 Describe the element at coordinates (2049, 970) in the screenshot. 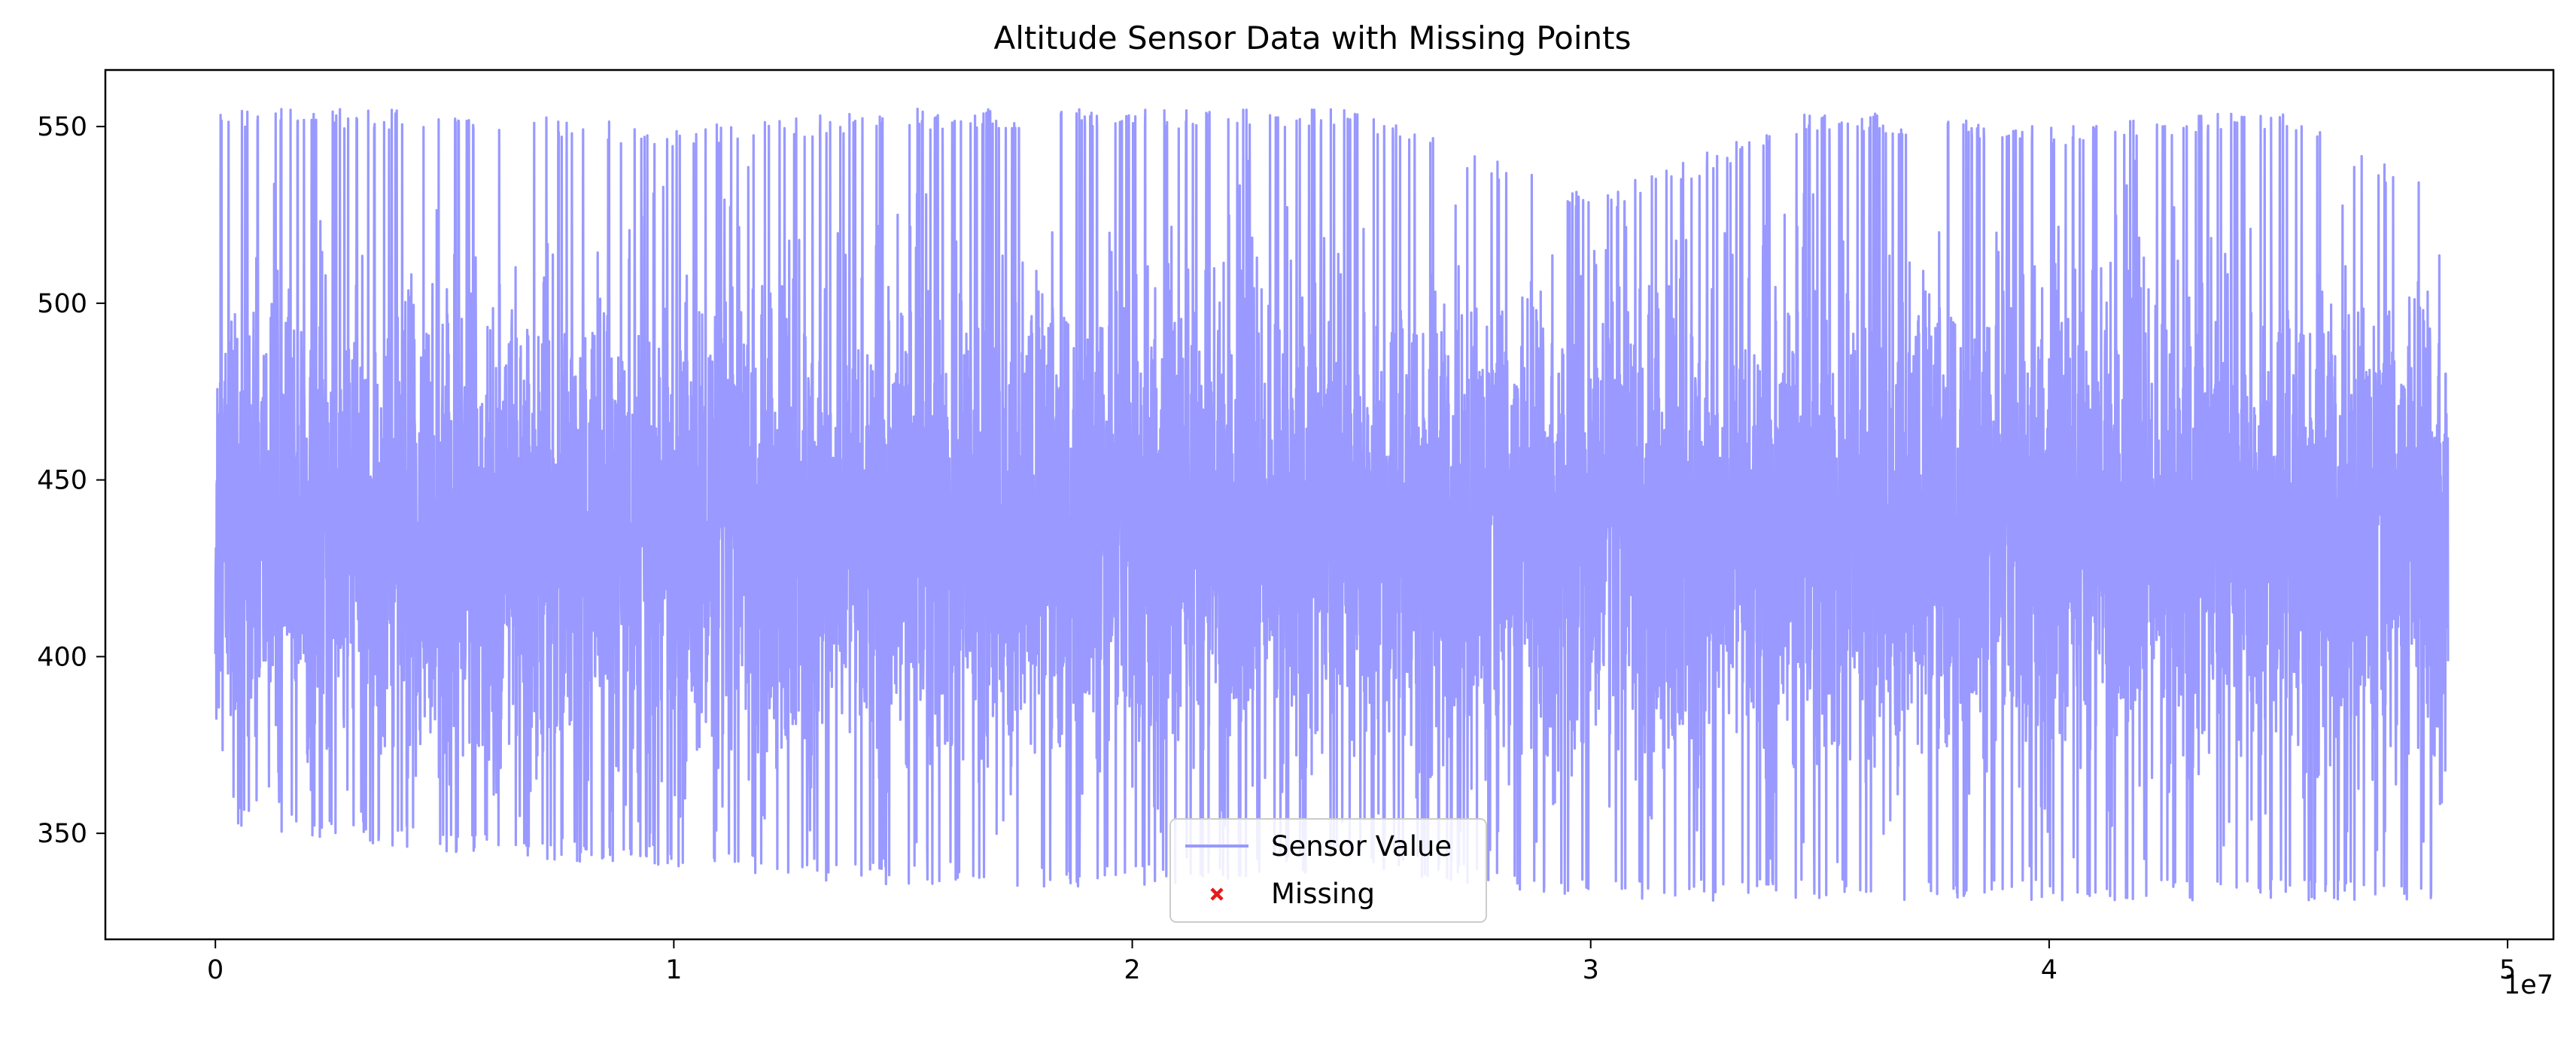

I see `x-tick-label: 4` at that location.